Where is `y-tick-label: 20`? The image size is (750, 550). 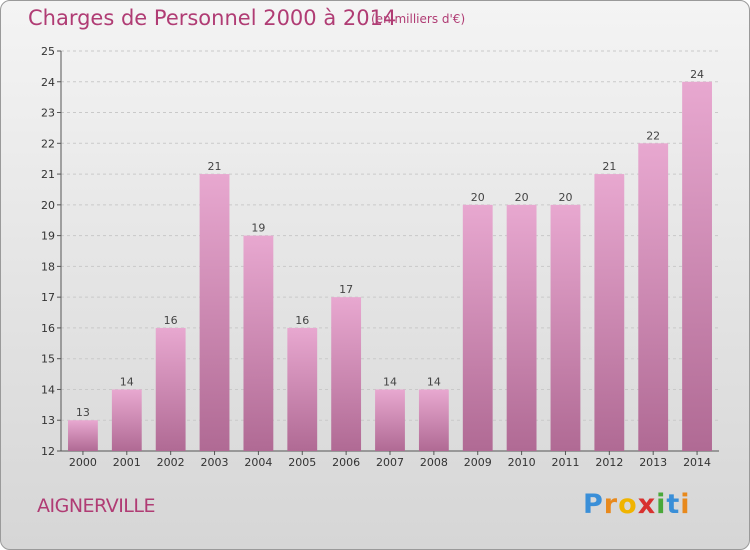 y-tick-label: 20 is located at coordinates (48, 205).